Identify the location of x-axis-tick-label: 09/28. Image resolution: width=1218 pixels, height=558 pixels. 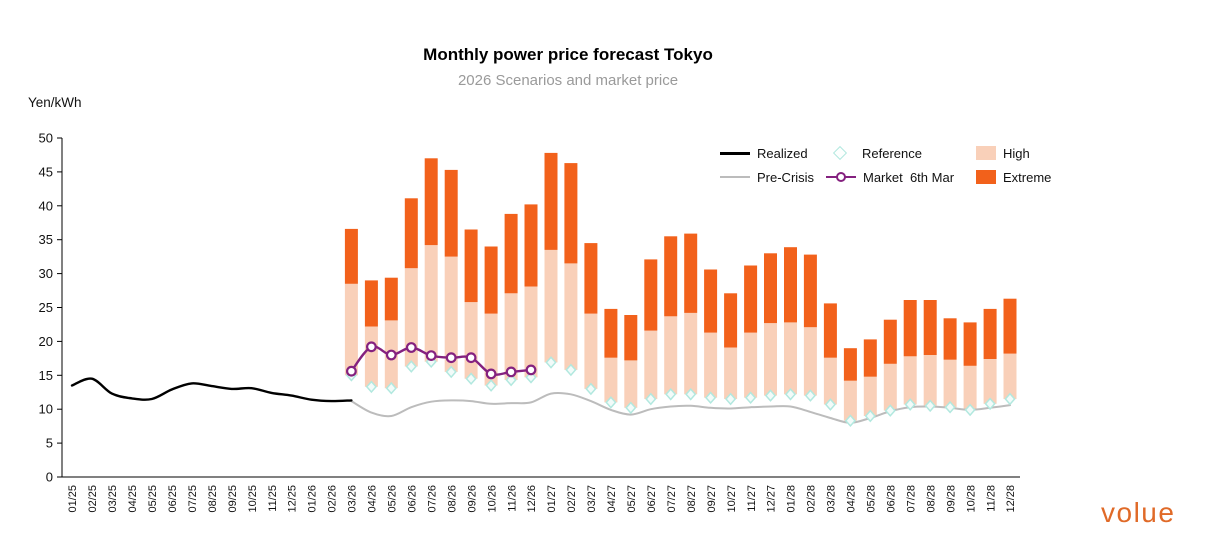
(951, 499).